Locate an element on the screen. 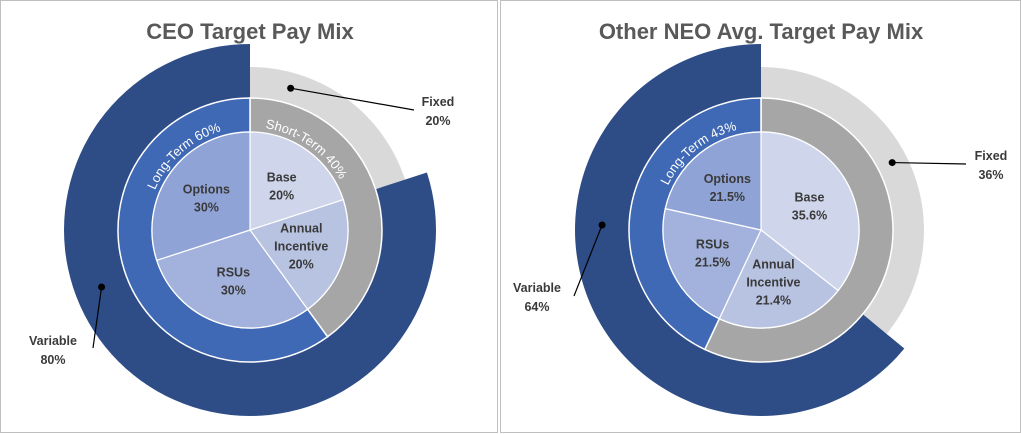 The height and width of the screenshot is (434, 1021). inner-pie-options-label: Options 30% is located at coordinates (206, 198).